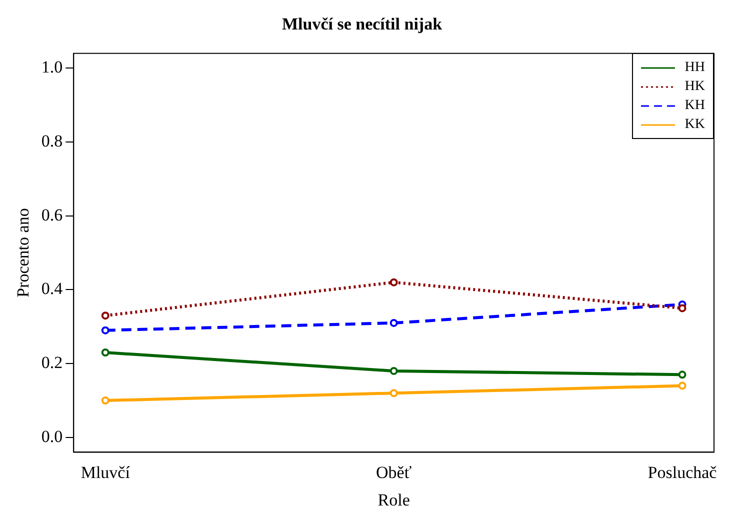  I want to click on x-axis-title: Role, so click(394, 500).